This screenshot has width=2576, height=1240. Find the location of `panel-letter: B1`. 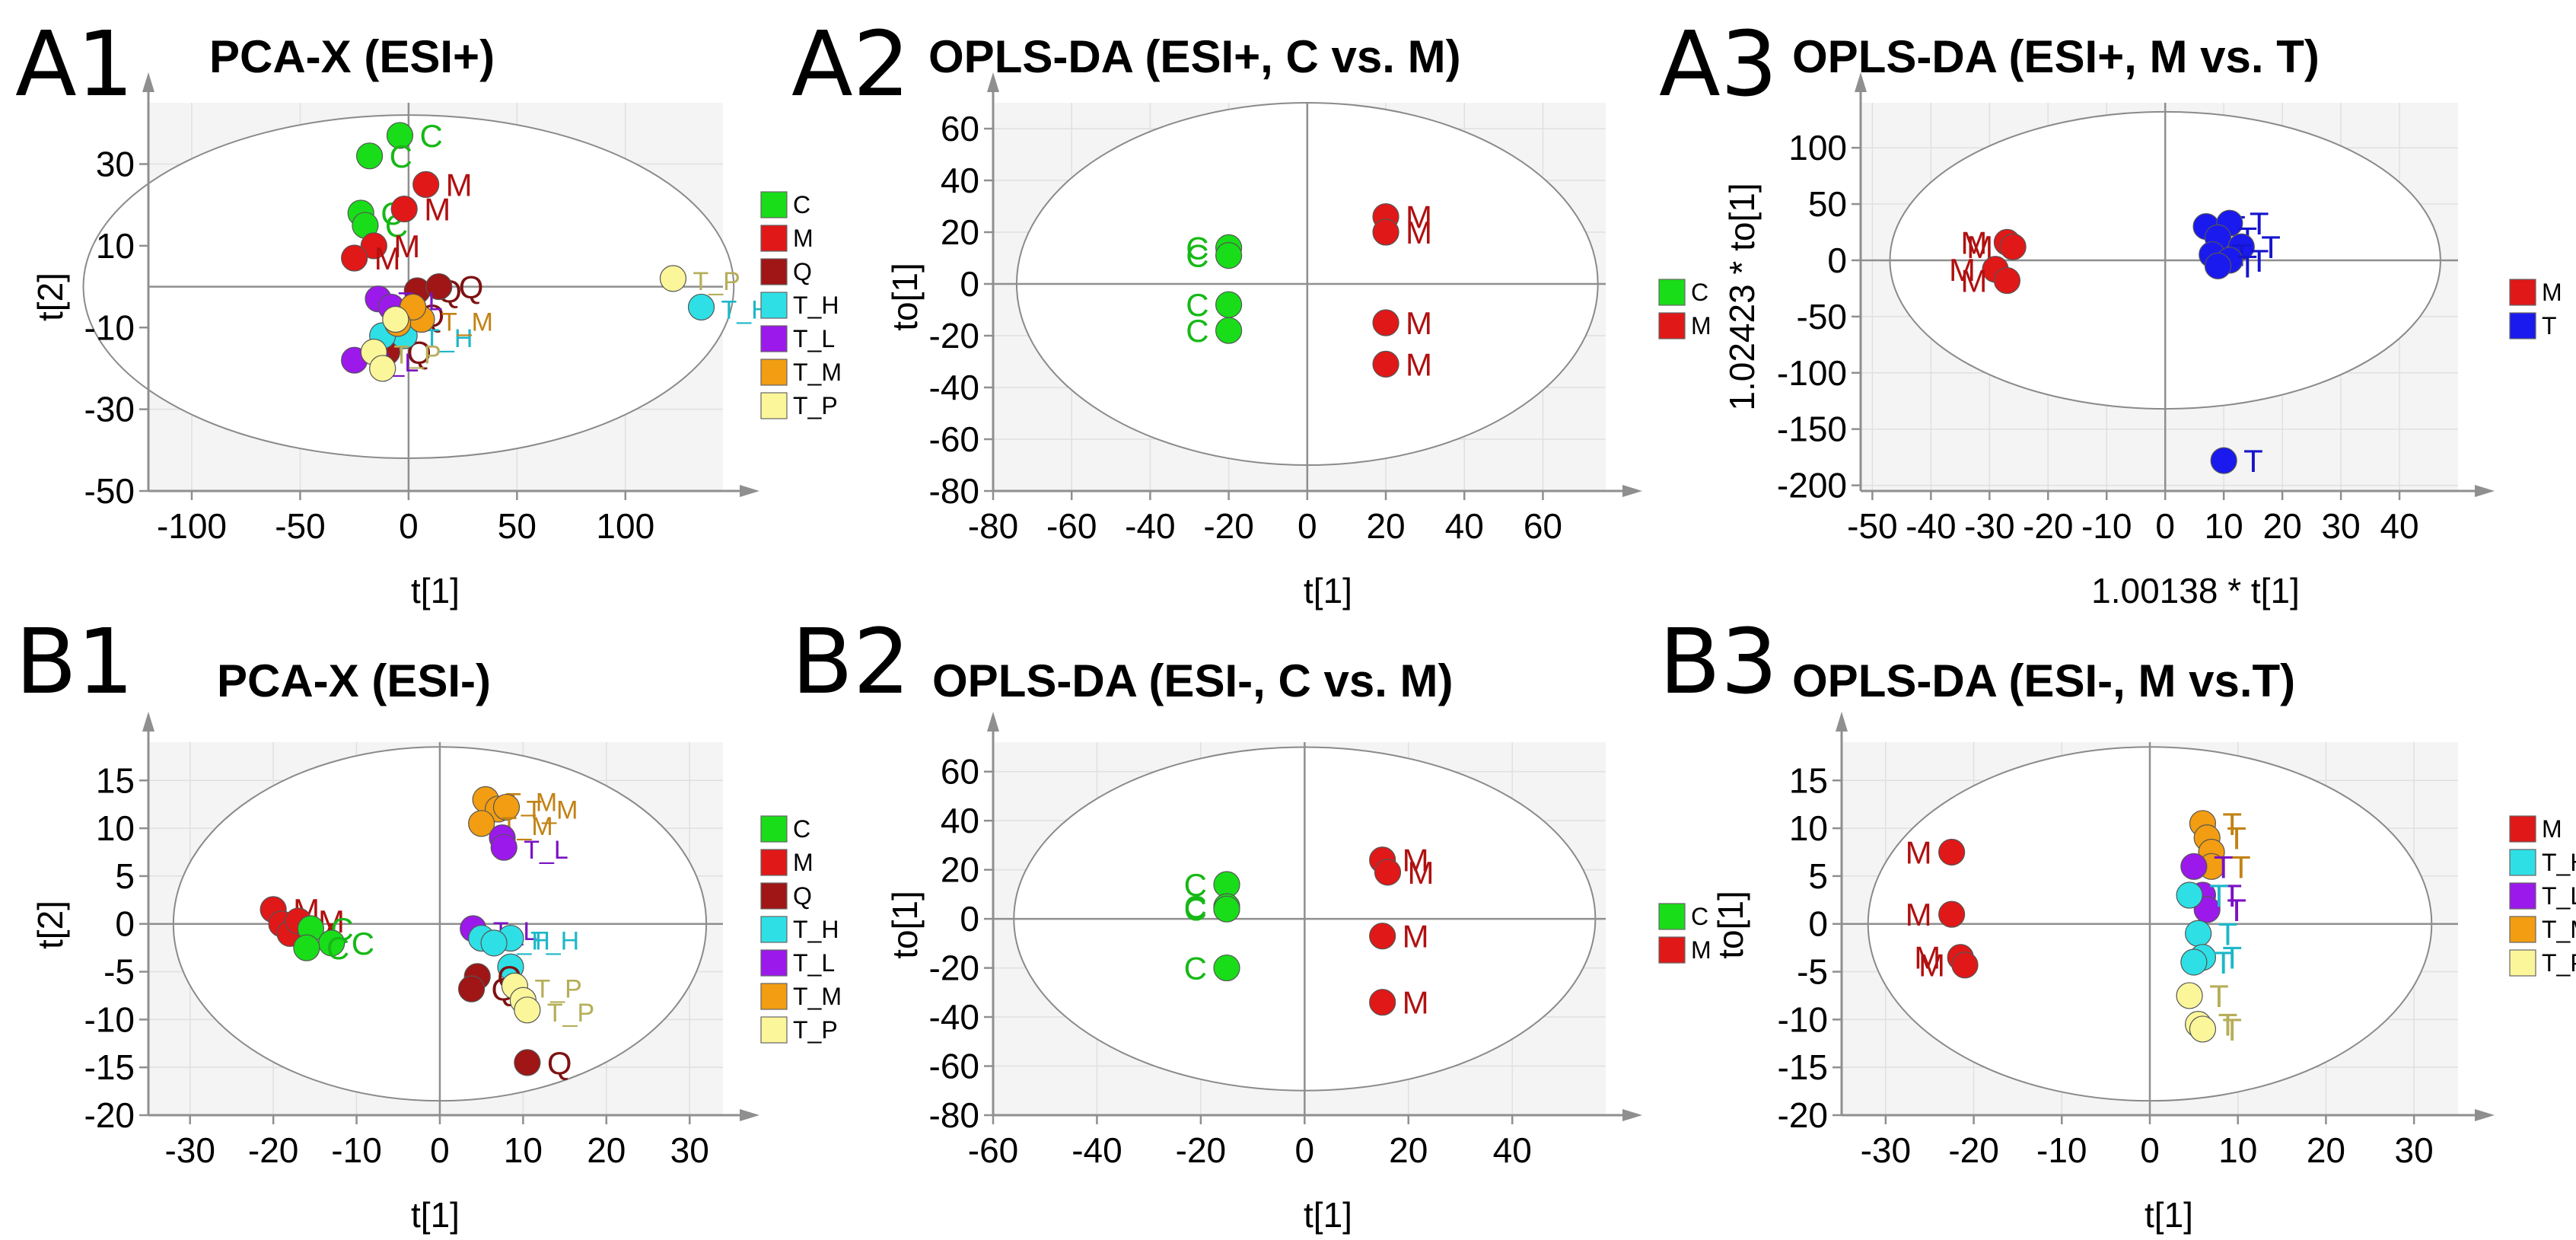

panel-letter: B1 is located at coordinates (74, 662).